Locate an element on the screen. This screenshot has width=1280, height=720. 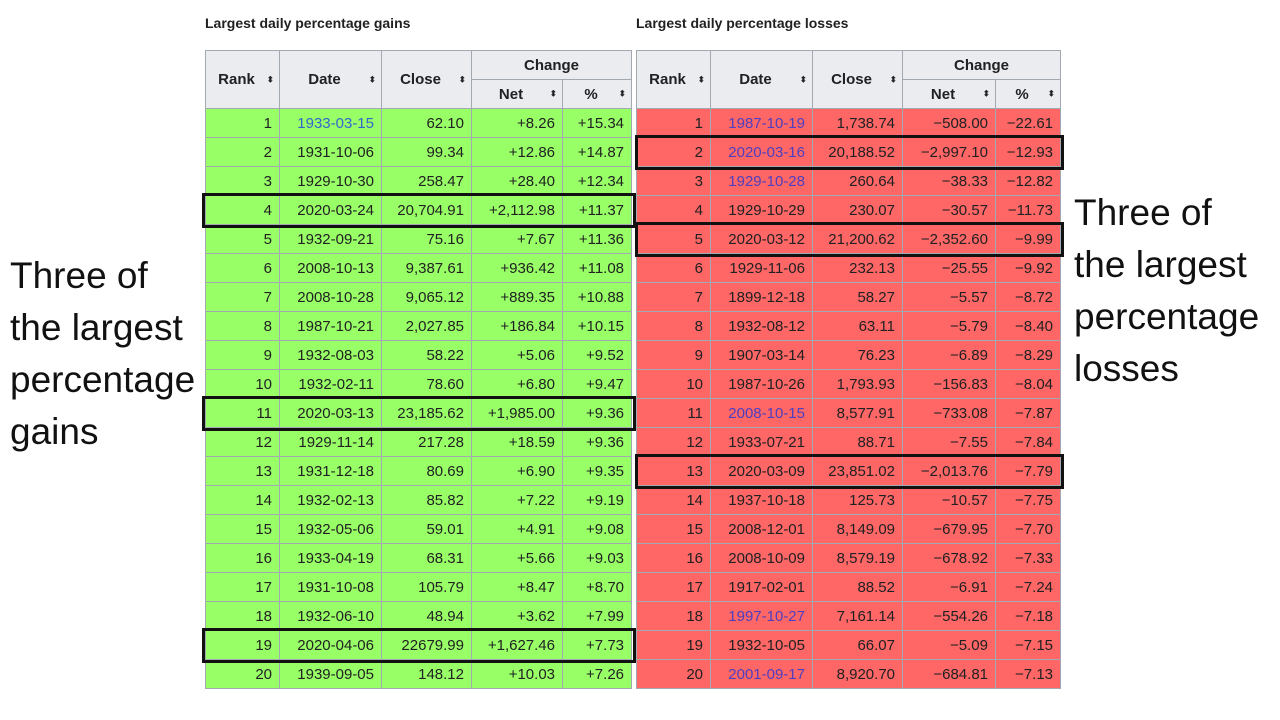
table-row: 20 1939-09-05 148.12 +10.03 +7.26 is located at coordinates (419, 674).